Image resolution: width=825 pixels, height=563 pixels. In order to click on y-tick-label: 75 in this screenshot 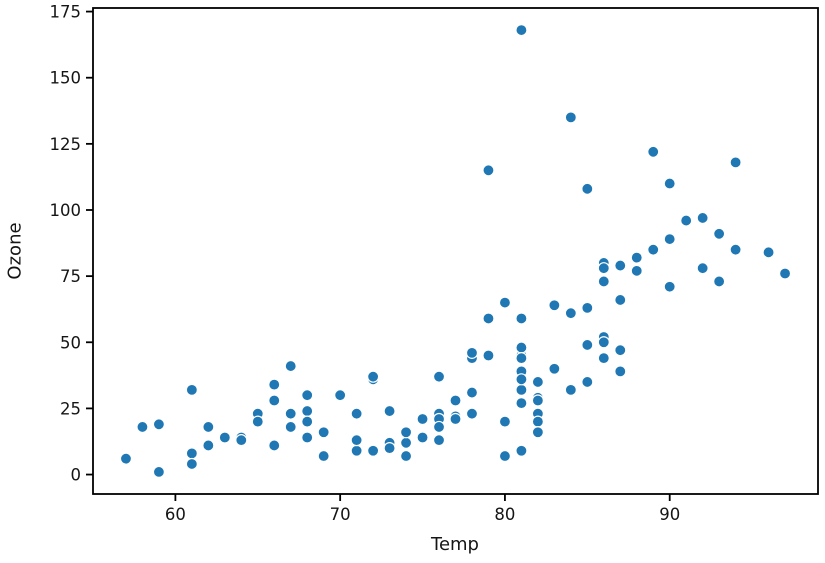, I will do `click(70, 276)`.